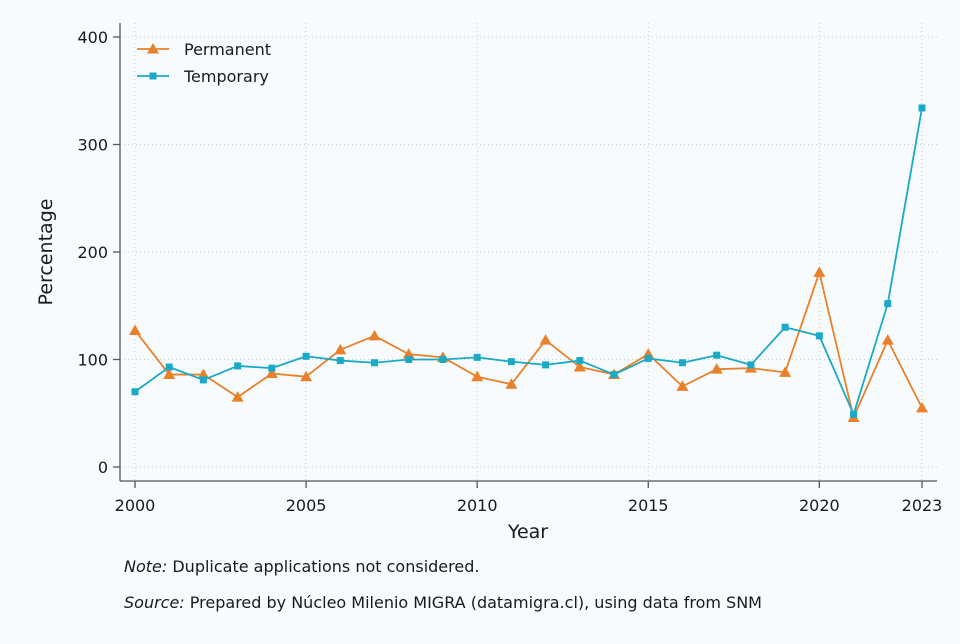 The height and width of the screenshot is (644, 960). What do you see at coordinates (527, 532) in the screenshot?
I see `x-axis-title: Year` at bounding box center [527, 532].